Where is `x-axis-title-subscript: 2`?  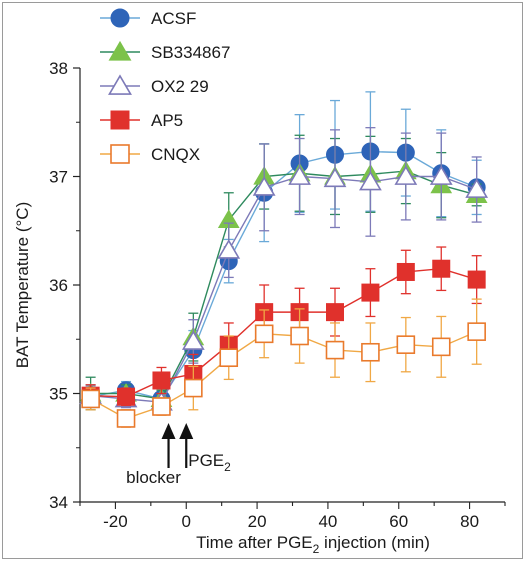 x-axis-title-subscript: 2 is located at coordinates (316, 549).